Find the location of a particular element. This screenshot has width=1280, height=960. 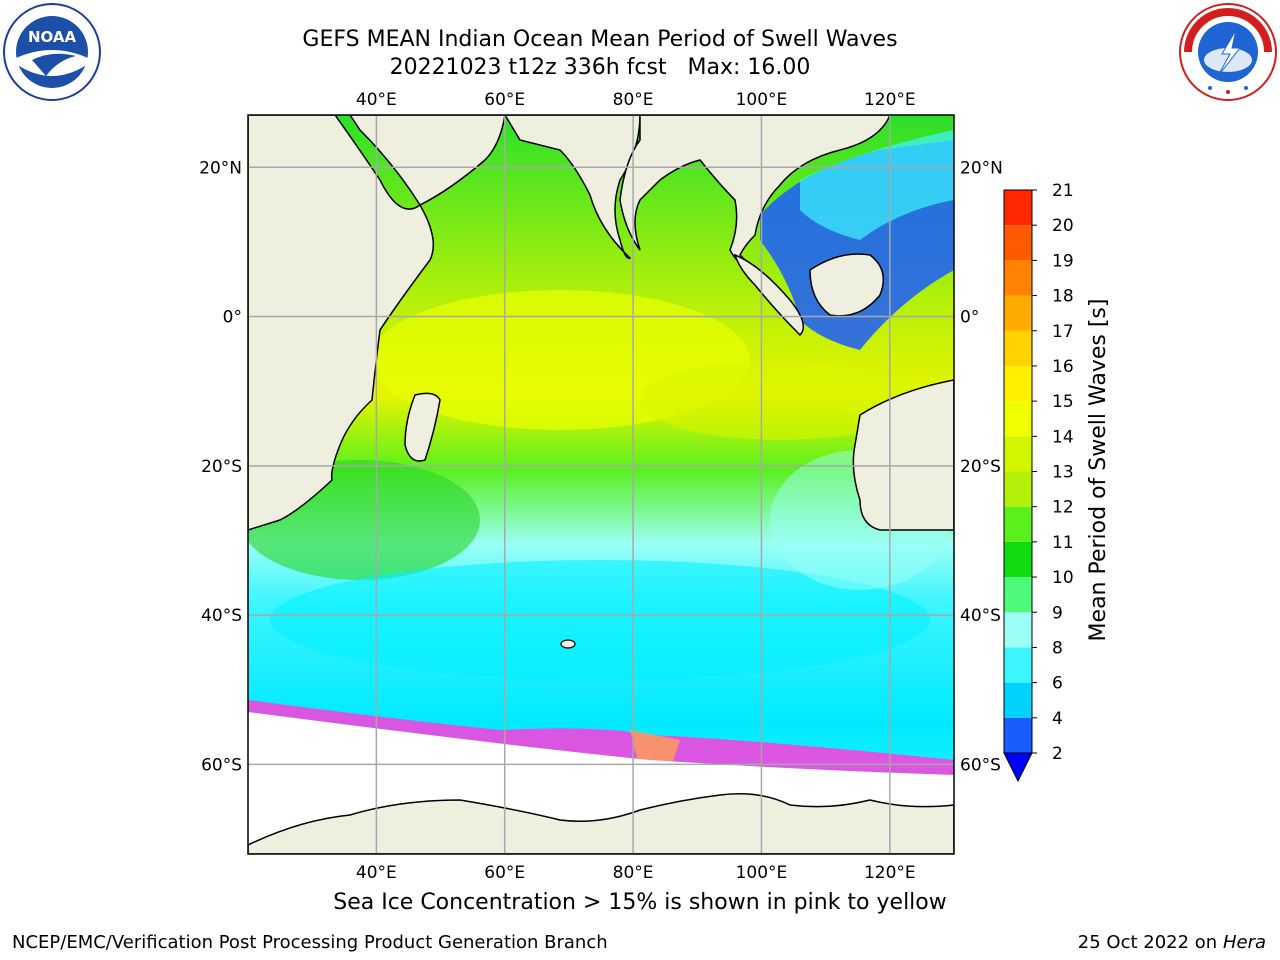

colorbar-label: 19 is located at coordinates (1063, 261).